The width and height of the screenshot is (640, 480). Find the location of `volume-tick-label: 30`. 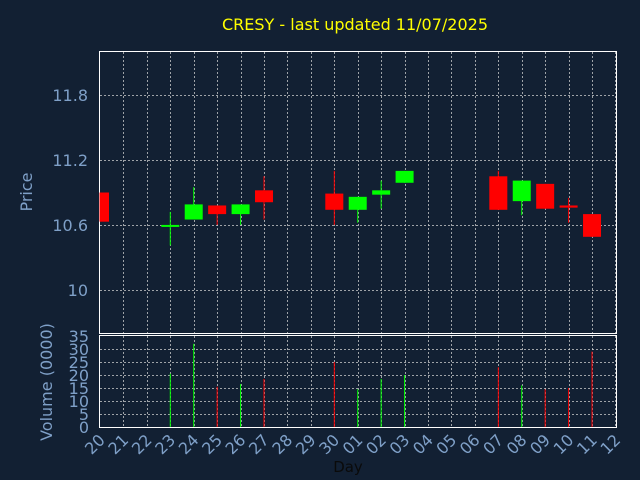

volume-tick-label: 30 is located at coordinates (79, 349).